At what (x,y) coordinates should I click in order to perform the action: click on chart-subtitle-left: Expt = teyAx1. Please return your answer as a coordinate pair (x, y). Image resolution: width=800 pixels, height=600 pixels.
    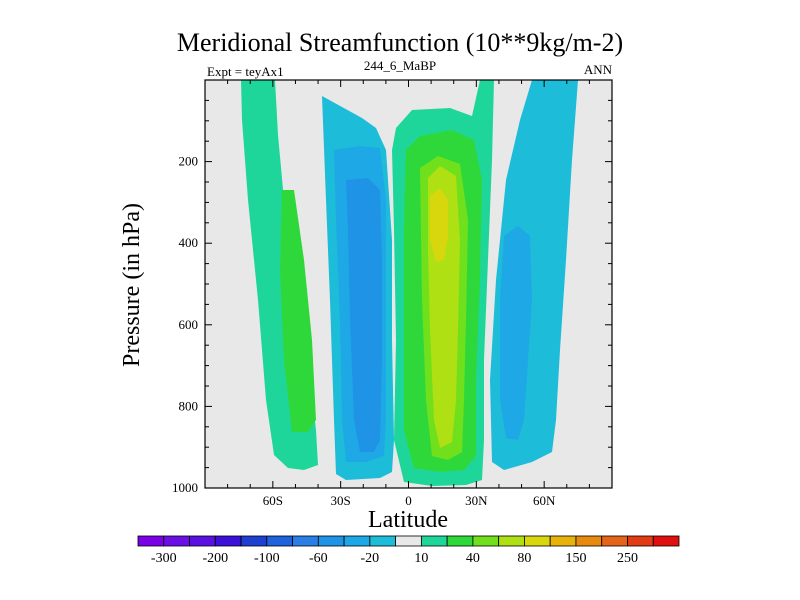
    Looking at the image, I should click on (245, 71).